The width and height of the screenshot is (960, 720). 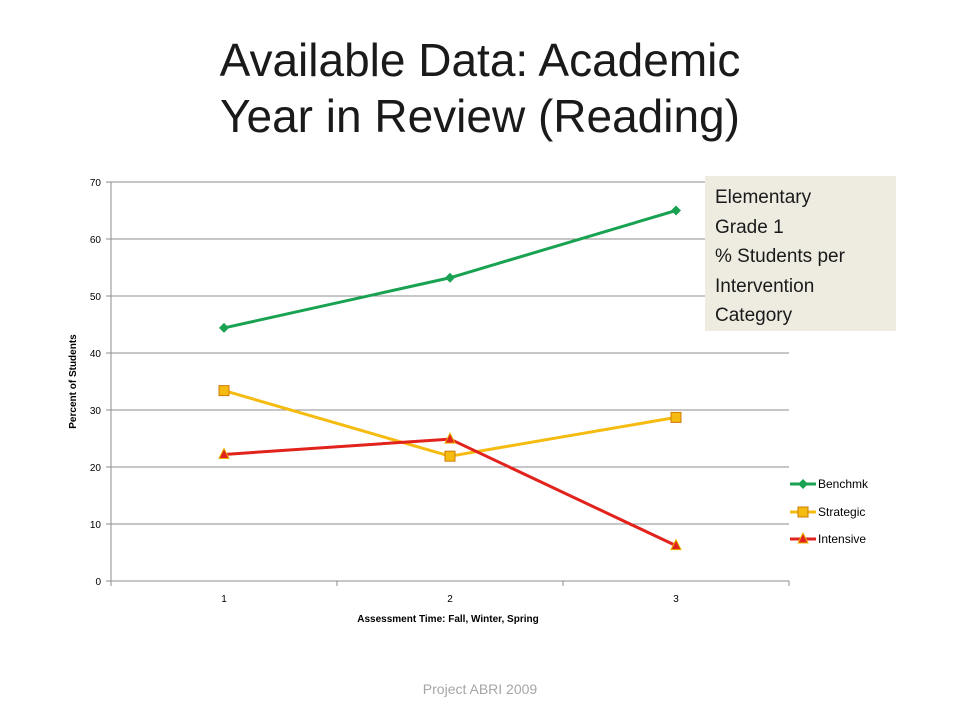 What do you see at coordinates (803, 484) in the screenshot?
I see `legend-marker-benchmk` at bounding box center [803, 484].